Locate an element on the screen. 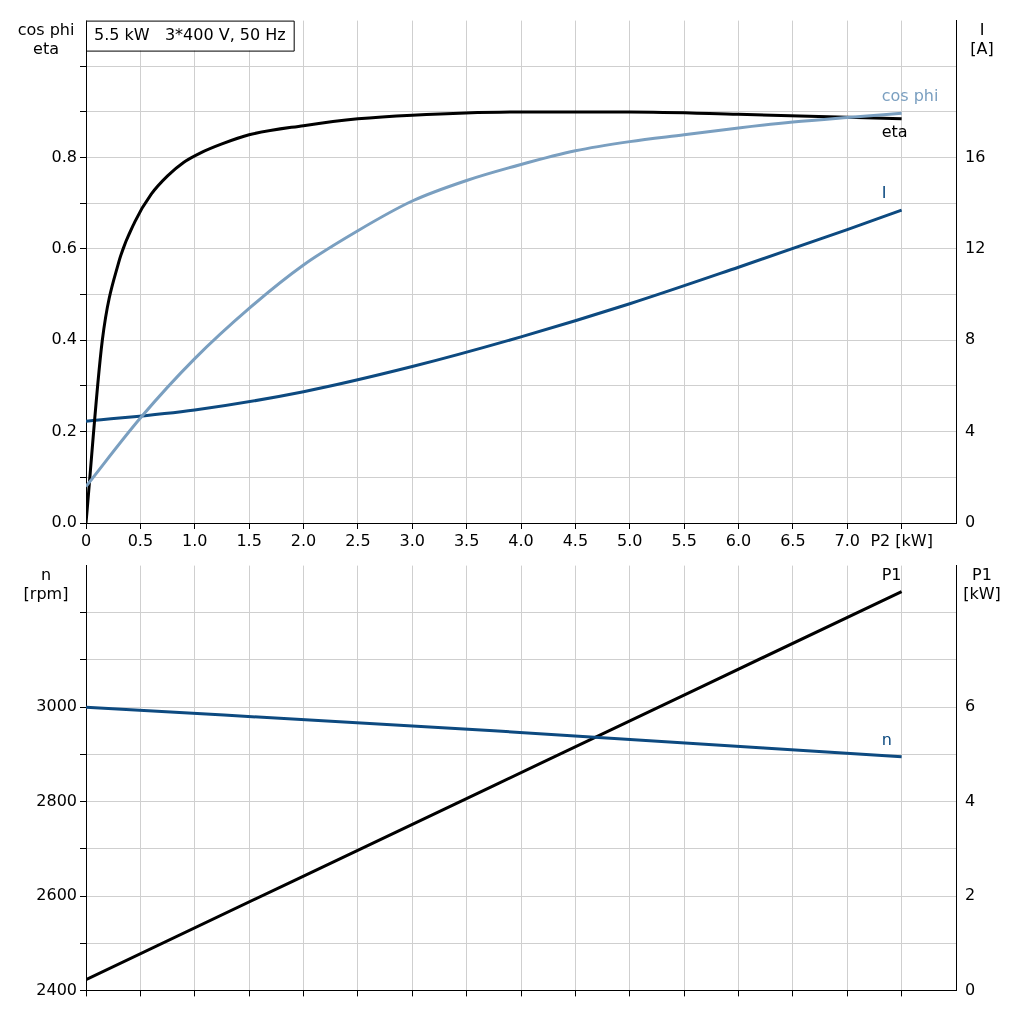 The image size is (1024, 1024). x-tick-label: 3.5 is located at coordinates (466, 540).